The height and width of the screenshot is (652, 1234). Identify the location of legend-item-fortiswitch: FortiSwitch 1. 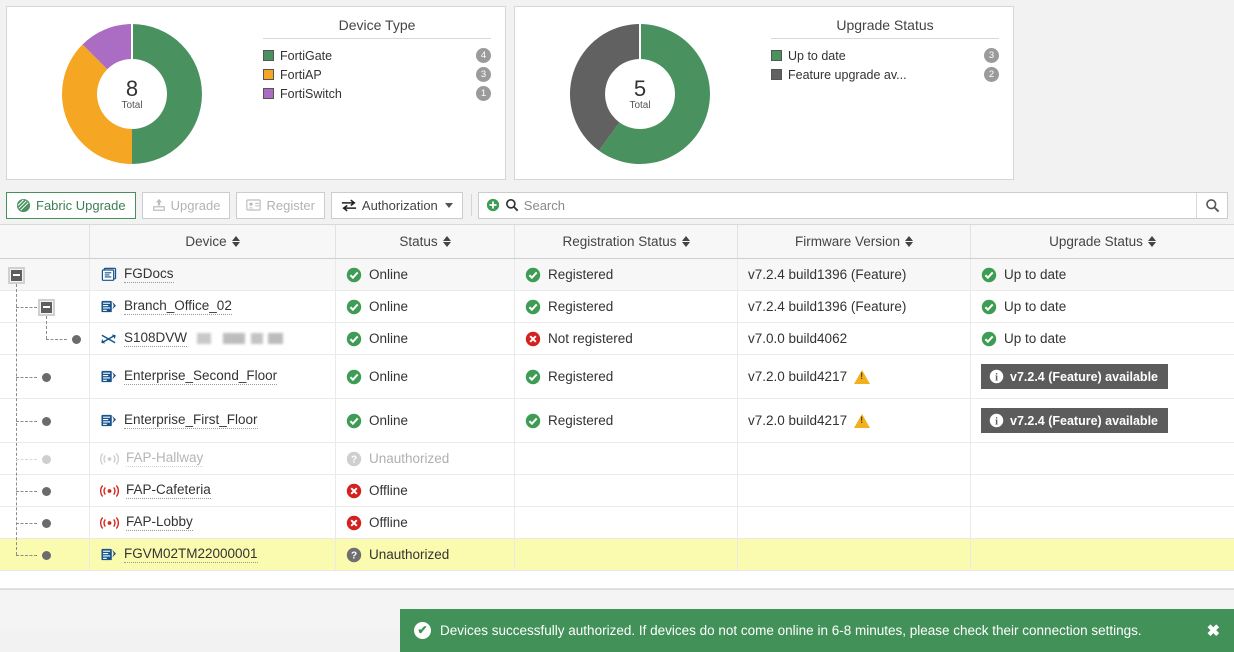
(377, 93).